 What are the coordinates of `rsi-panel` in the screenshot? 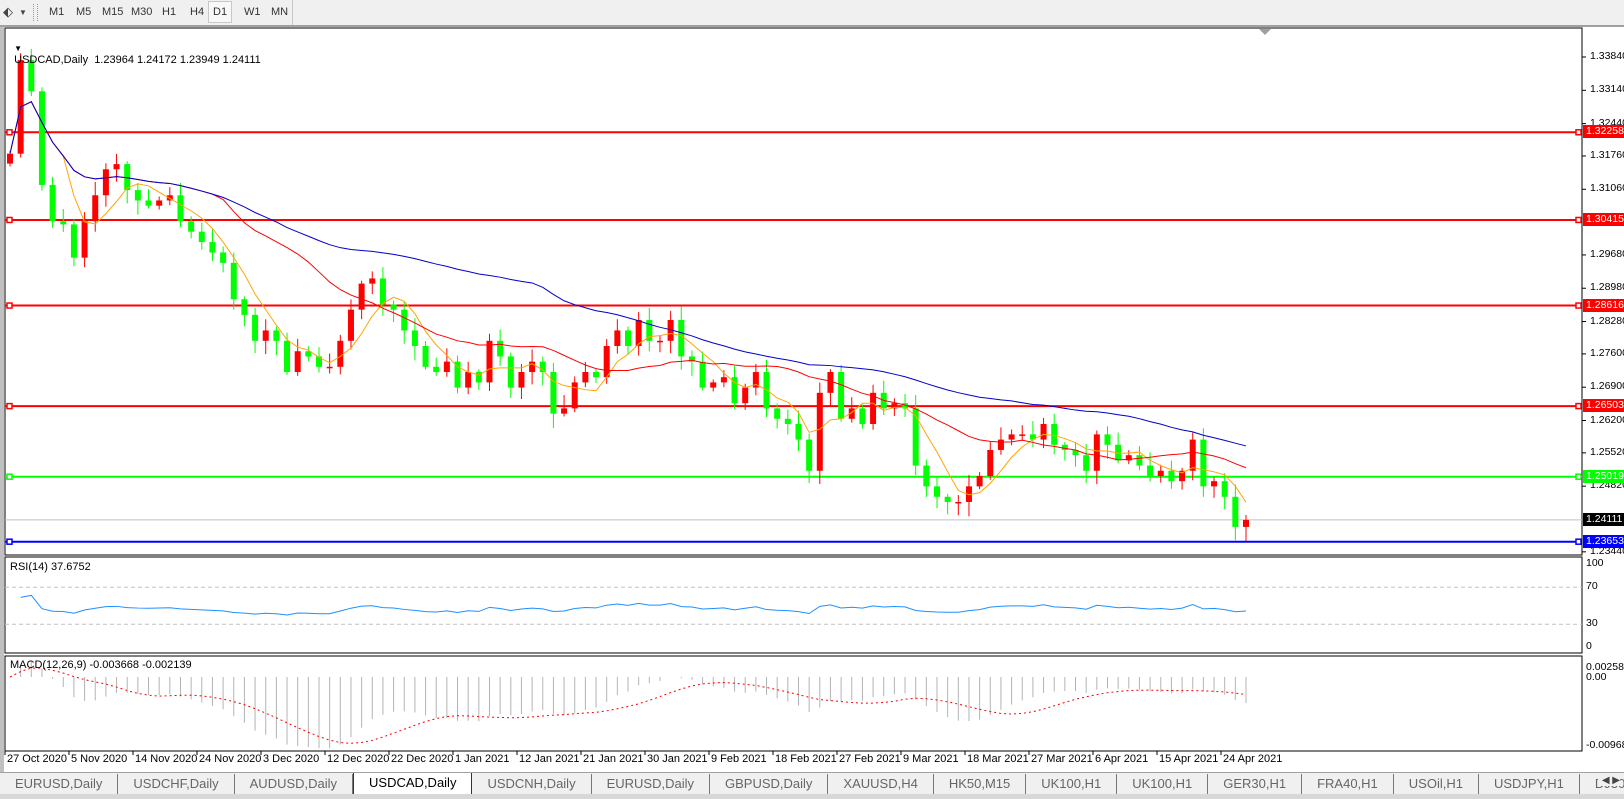 It's located at (793, 605).